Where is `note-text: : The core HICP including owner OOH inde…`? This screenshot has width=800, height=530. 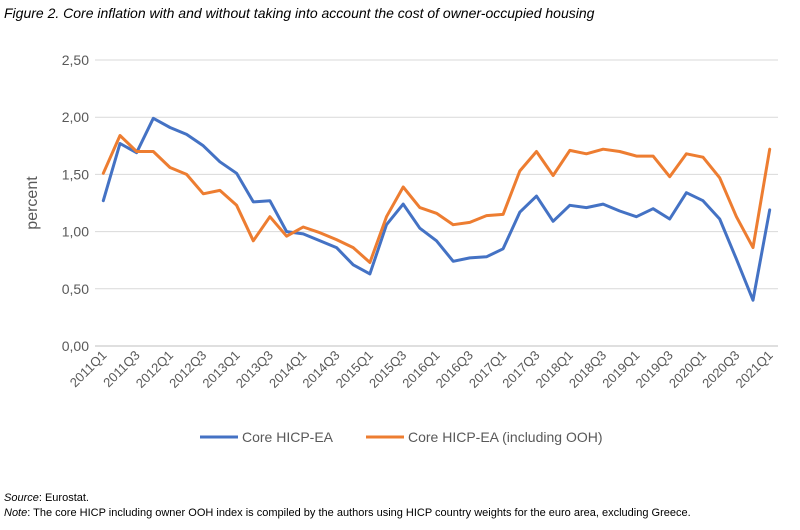 note-text: : The core HICP including owner OOH inde… is located at coordinates (359, 513).